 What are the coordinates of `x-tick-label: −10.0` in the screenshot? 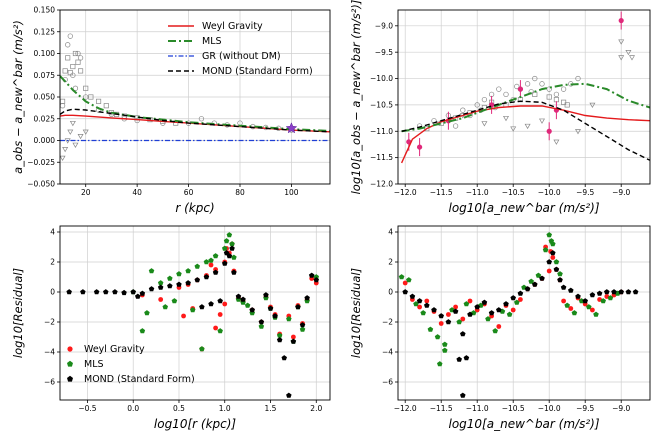 It's located at (549, 408).